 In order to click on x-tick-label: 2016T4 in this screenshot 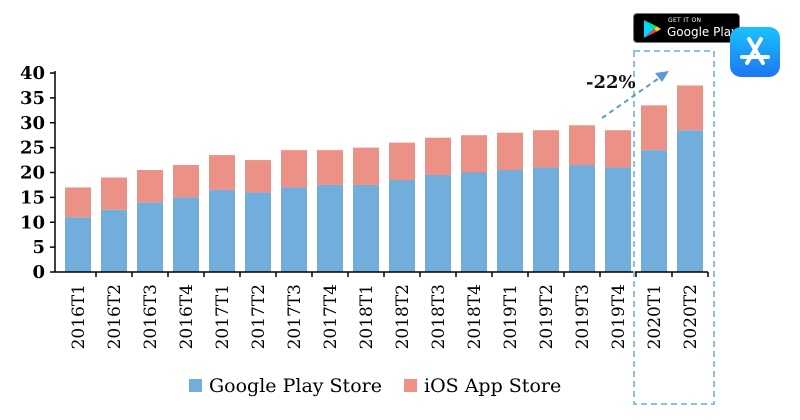, I will do `click(187, 316)`.